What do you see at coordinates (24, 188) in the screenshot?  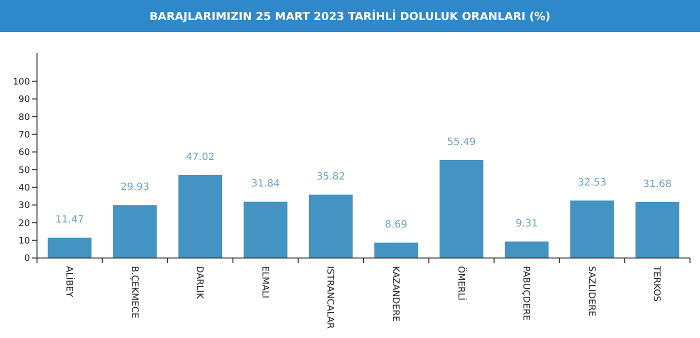 I see `y-tick-label: 40` at bounding box center [24, 188].